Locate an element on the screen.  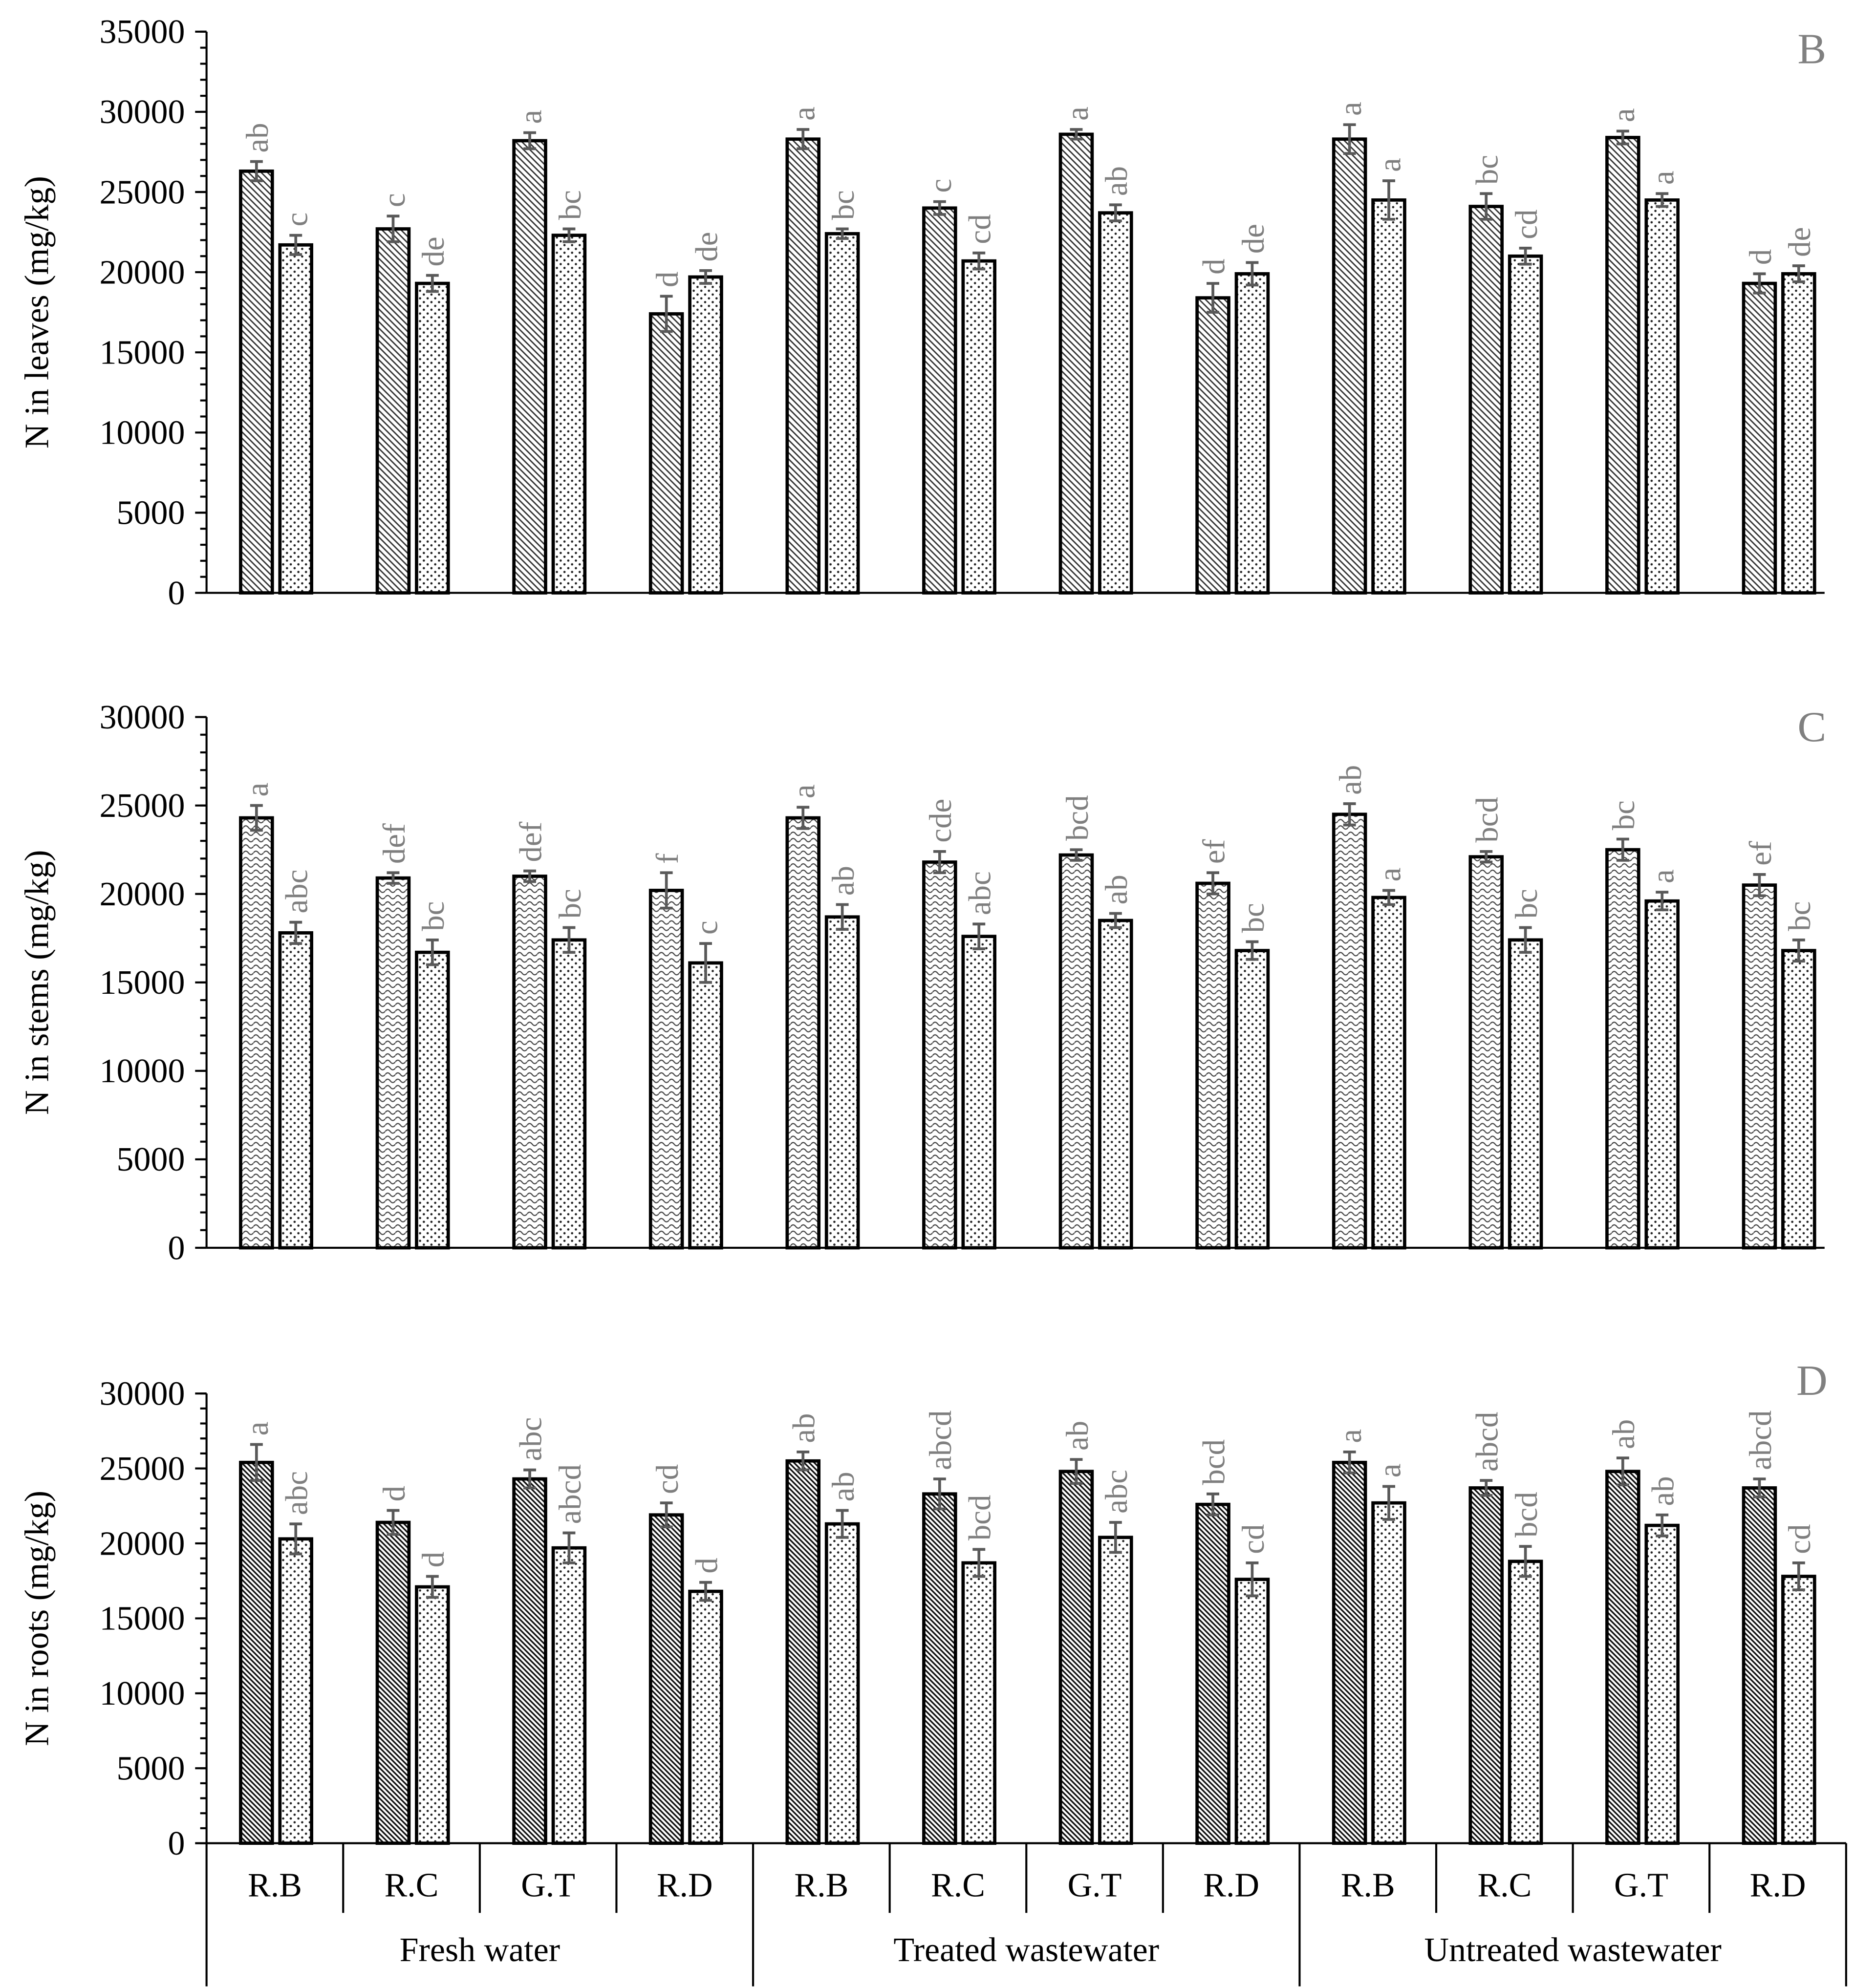
group-label: Fresh water is located at coordinates (481, 1950).